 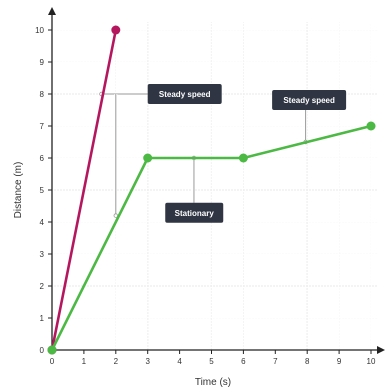 I want to click on x-axis-arrow, so click(x=381, y=350).